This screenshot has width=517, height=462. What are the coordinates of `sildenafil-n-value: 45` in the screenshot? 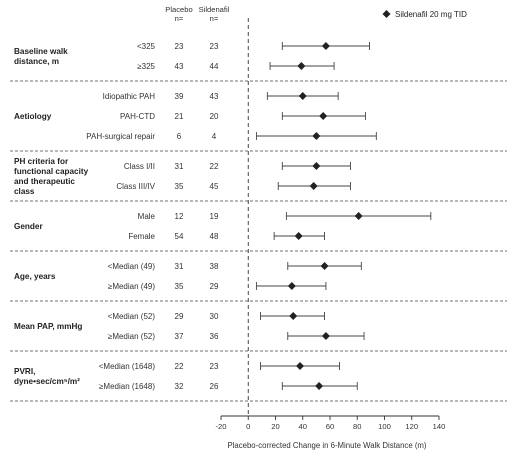 It's located at (214, 186).